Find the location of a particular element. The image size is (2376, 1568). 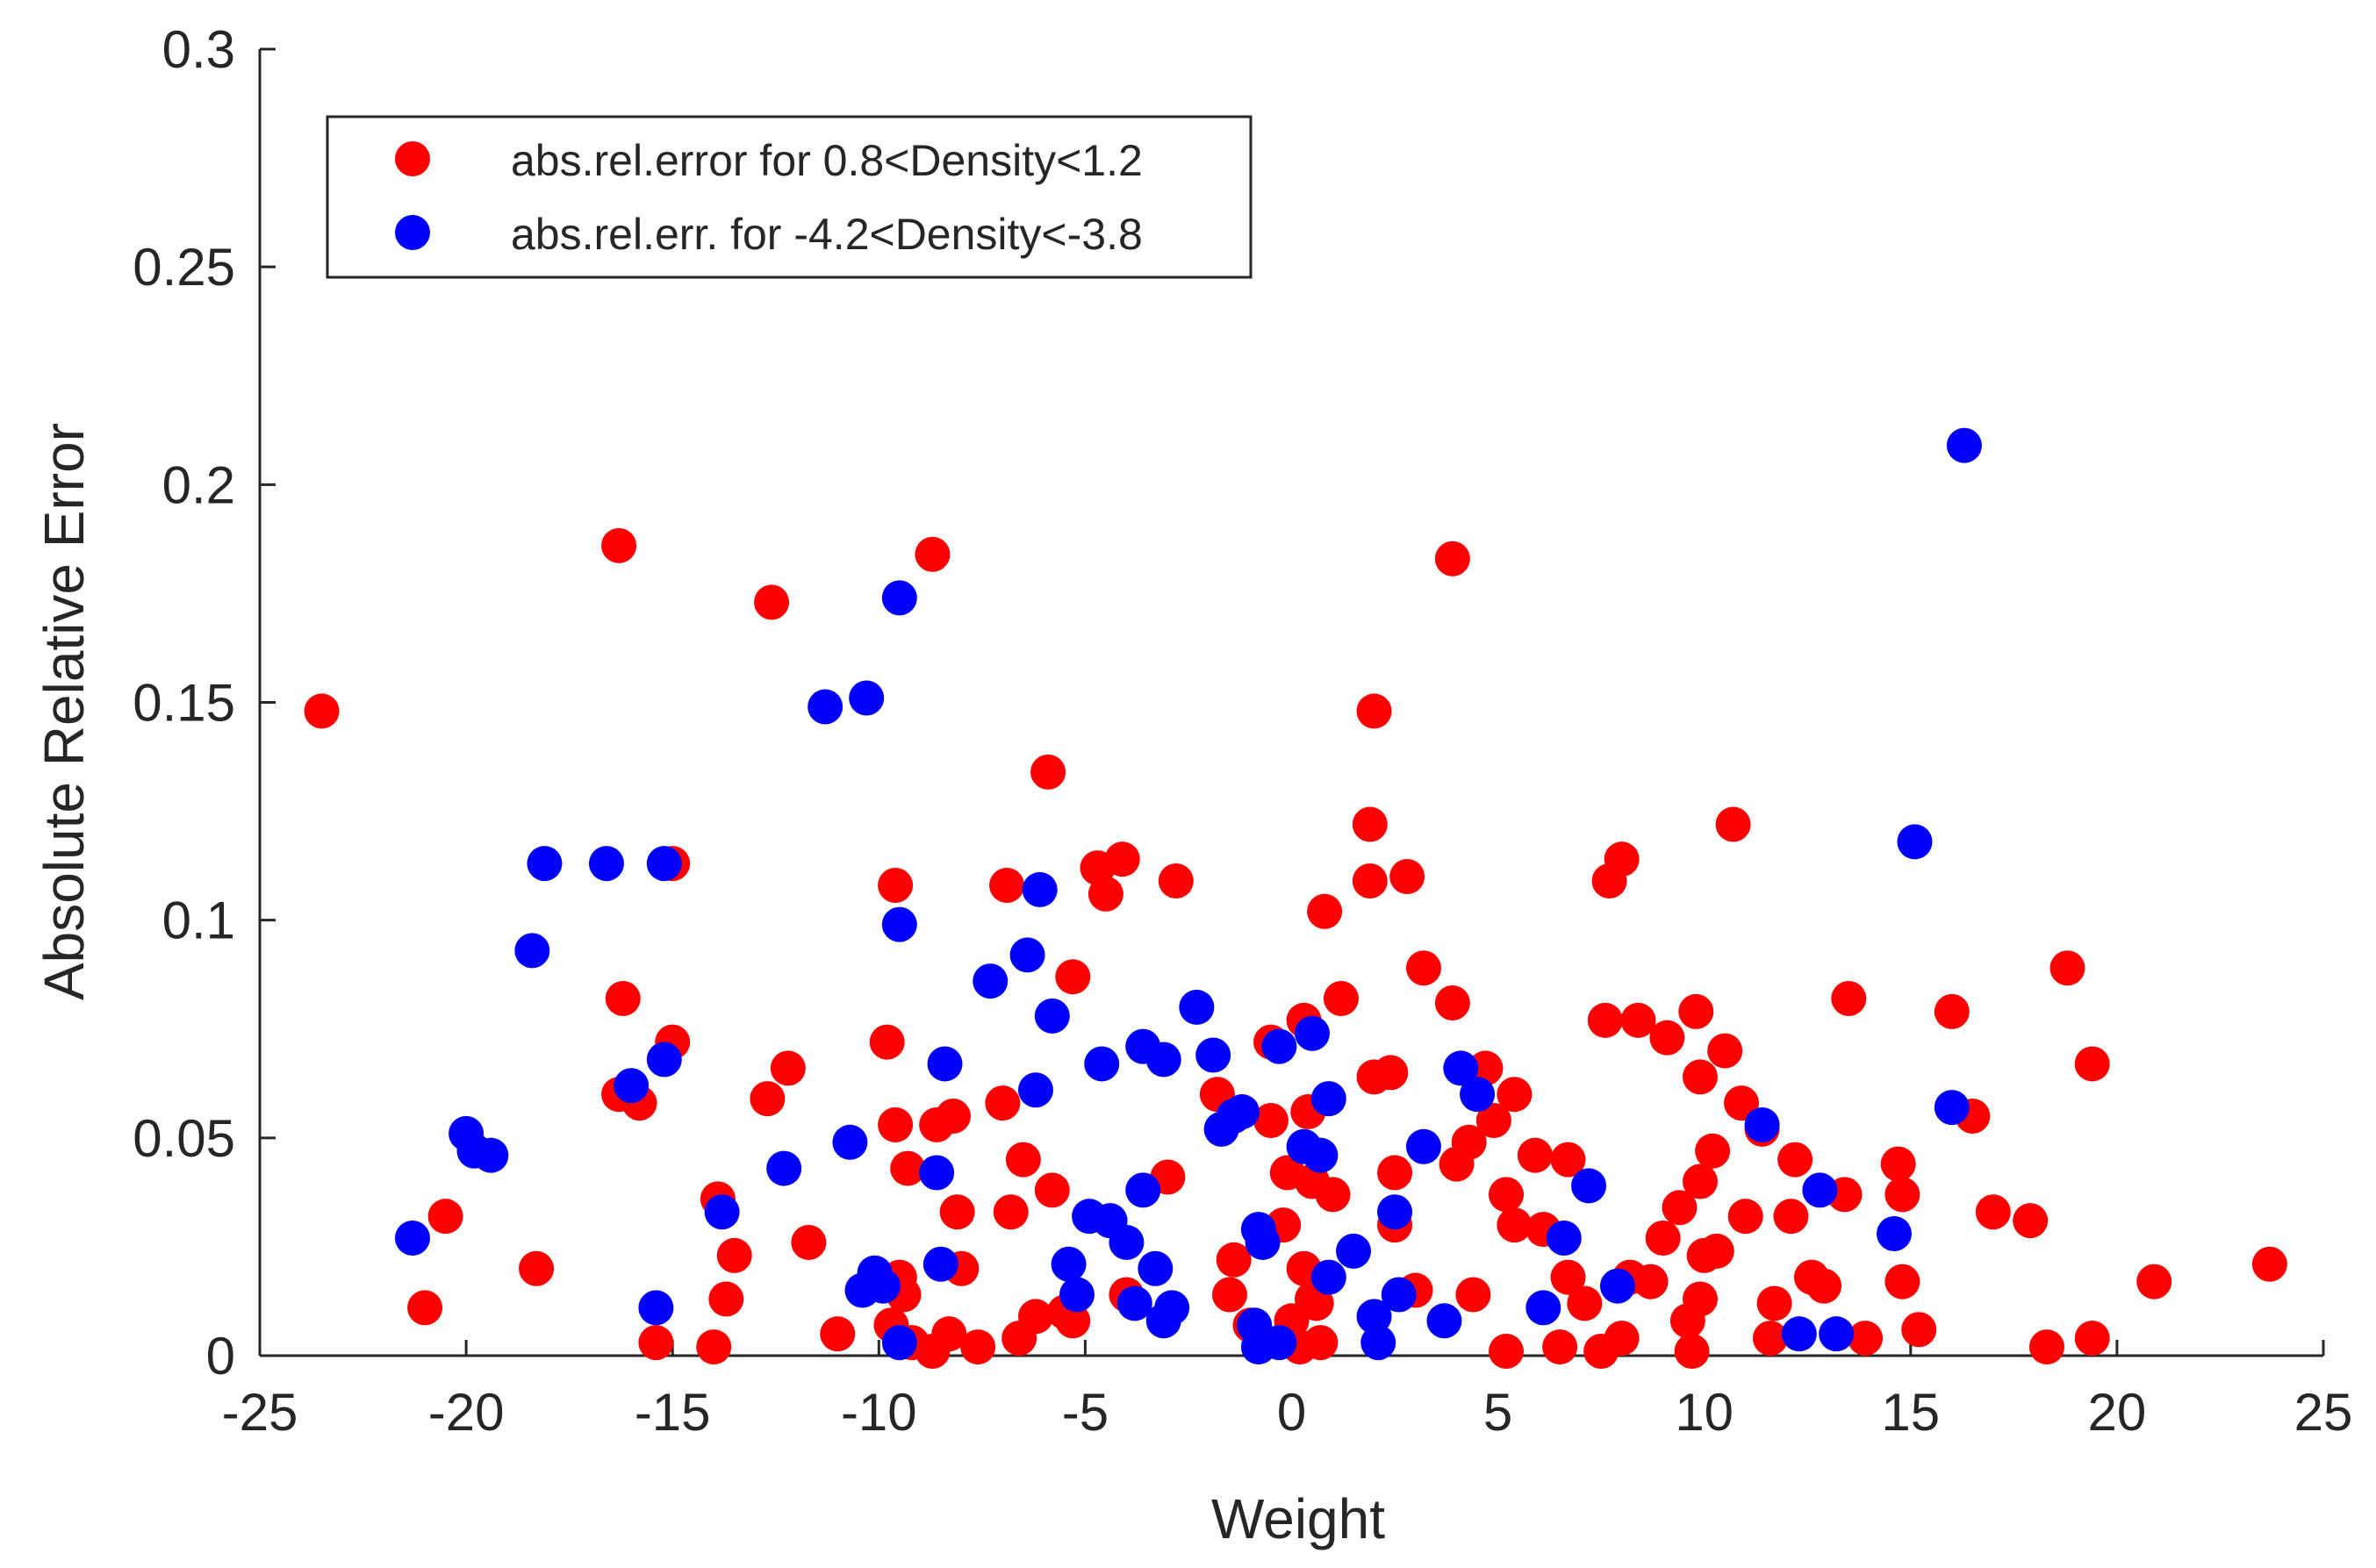

x-tick-label: 20 is located at coordinates (2117, 1412).